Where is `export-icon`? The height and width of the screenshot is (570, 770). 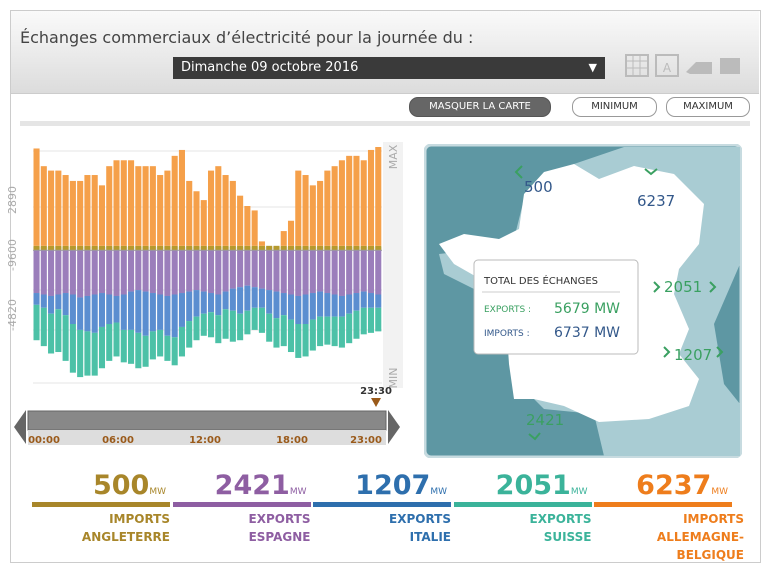 export-icon is located at coordinates (667, 65).